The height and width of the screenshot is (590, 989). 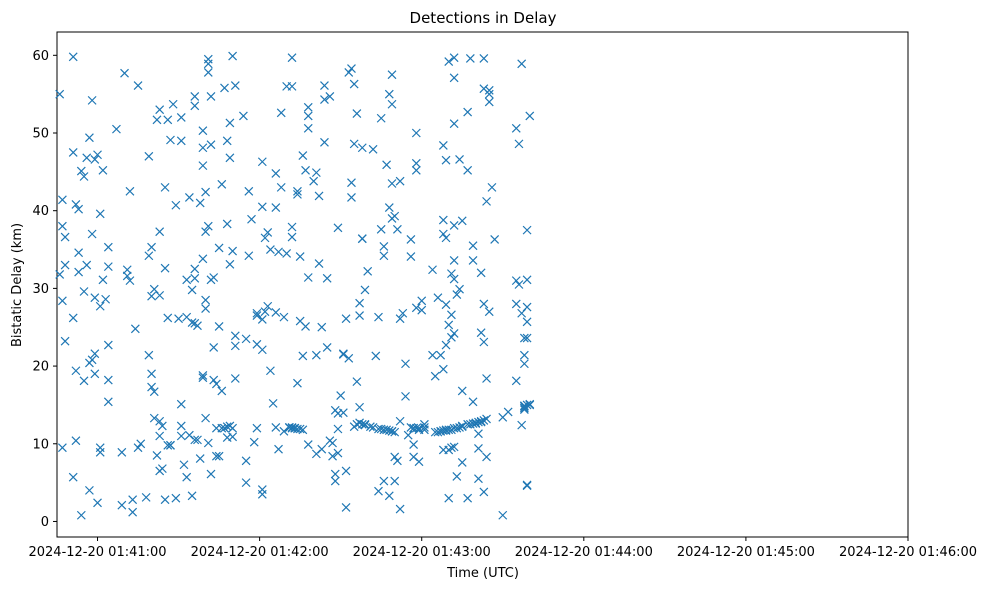 What do you see at coordinates (584, 552) in the screenshot?
I see `x-tick-label: 2024-12-20 01:44:00` at bounding box center [584, 552].